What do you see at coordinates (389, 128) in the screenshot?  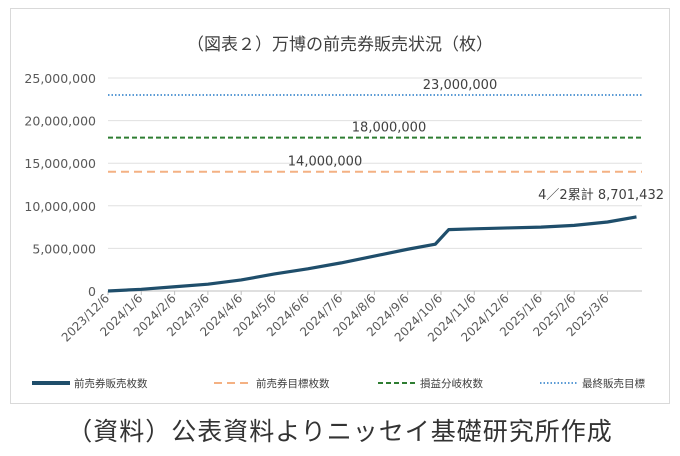 I see `annotation-18m: 18,000,000` at bounding box center [389, 128].